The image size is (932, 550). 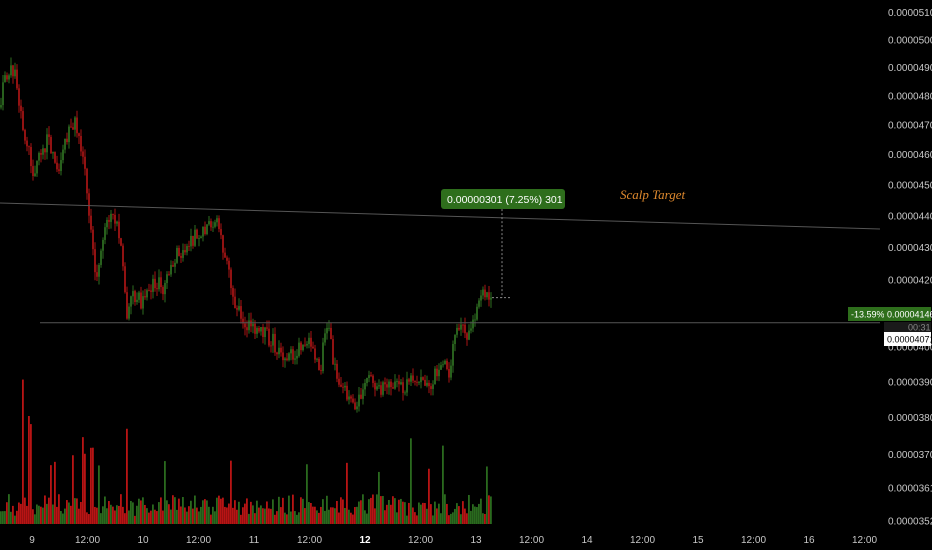 I want to click on y-tick-label: 0.00003610, so click(x=910, y=489).